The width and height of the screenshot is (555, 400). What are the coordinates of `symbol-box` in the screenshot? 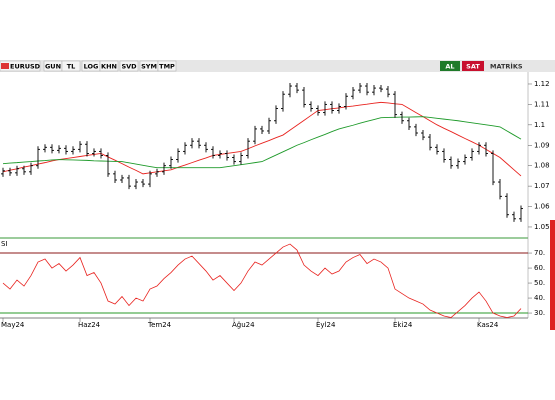 It's located at (20, 66).